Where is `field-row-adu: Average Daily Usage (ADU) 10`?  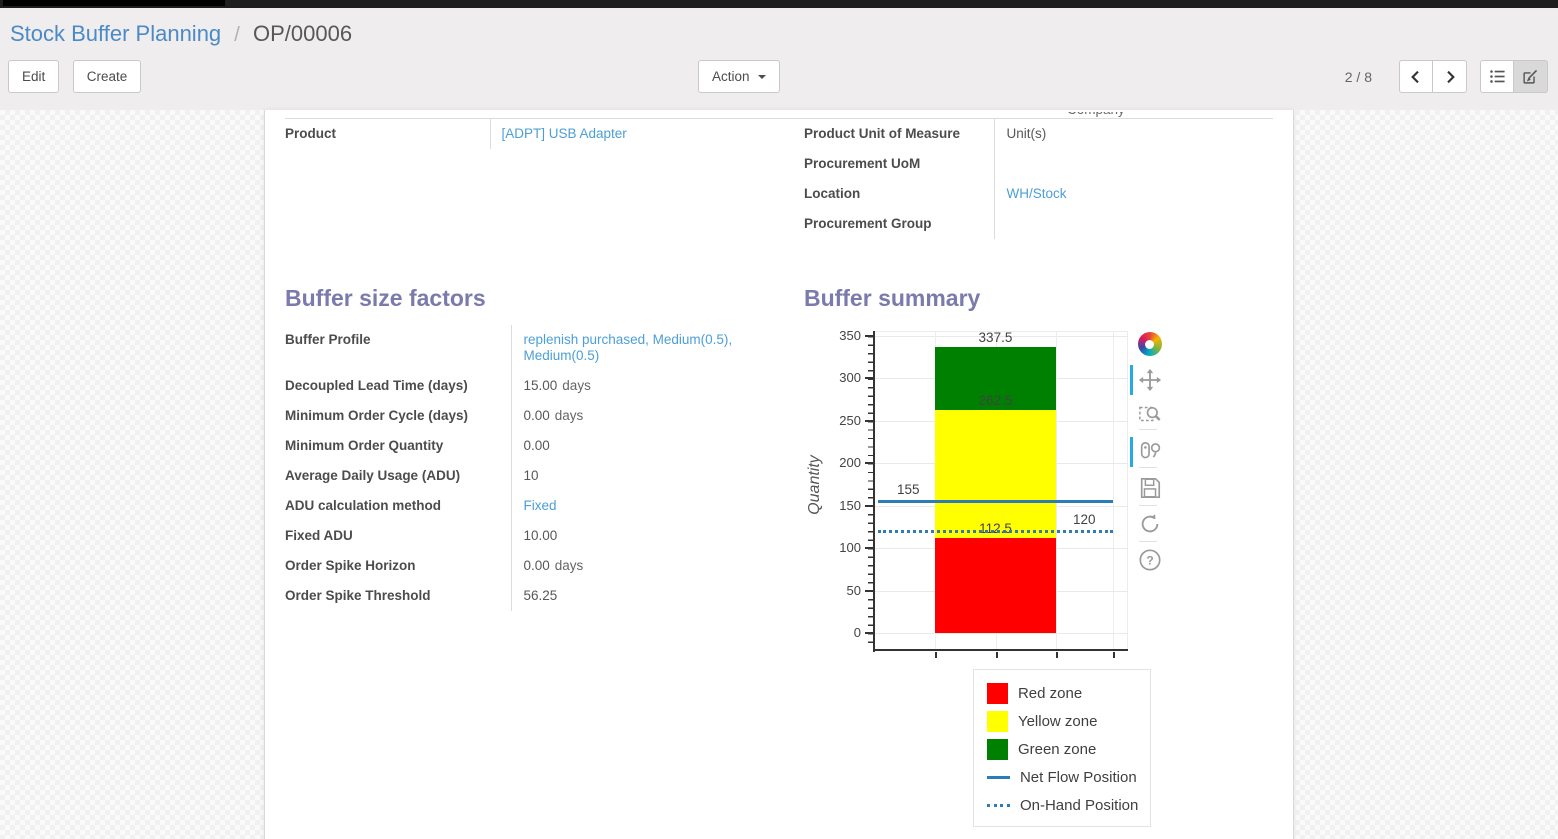 field-row-adu: Average Daily Usage (ADU) 10 is located at coordinates (544, 476).